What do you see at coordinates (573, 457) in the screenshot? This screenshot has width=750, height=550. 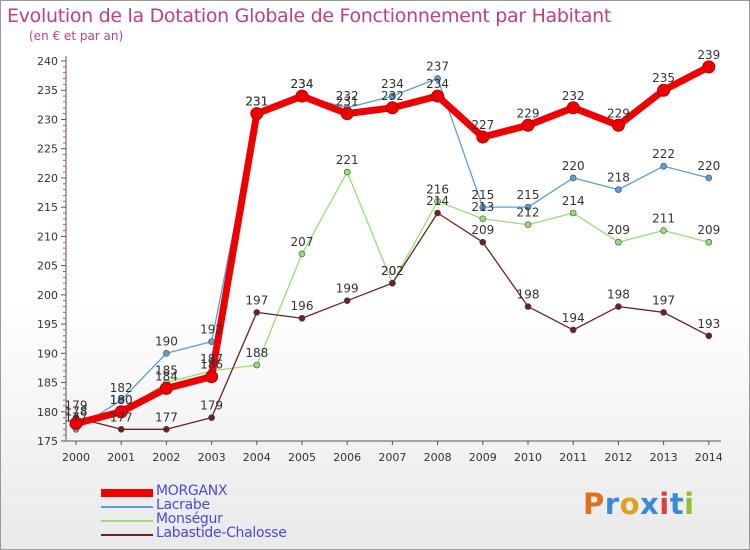 I see `x-tick-label: 2011` at bounding box center [573, 457].